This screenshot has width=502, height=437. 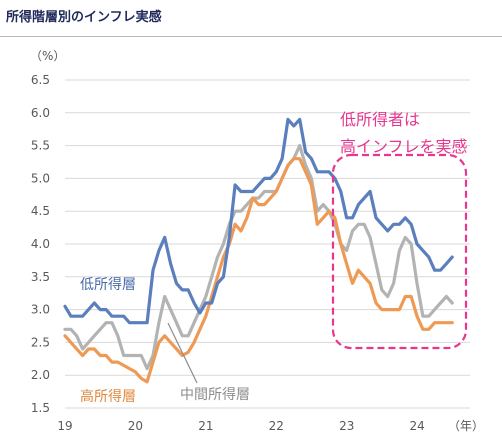 I want to click on y-tick-label: 4.0, so click(x=40, y=244).